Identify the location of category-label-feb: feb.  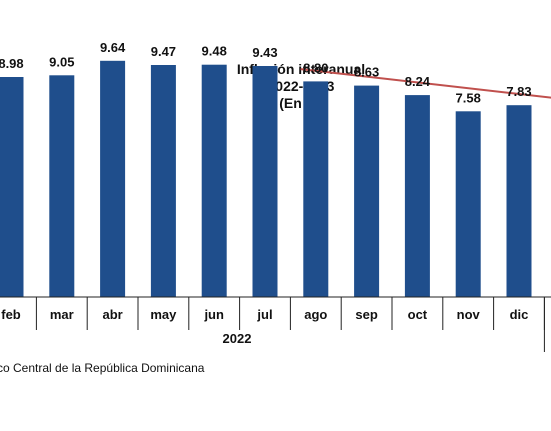
(11, 314).